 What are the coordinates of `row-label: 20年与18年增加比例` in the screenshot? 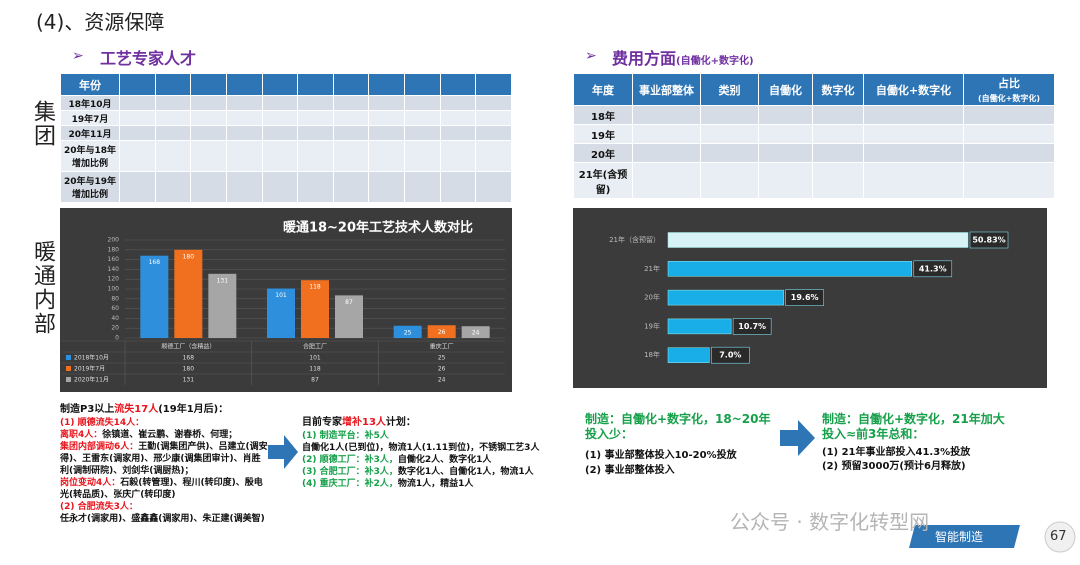 It's located at (90, 156).